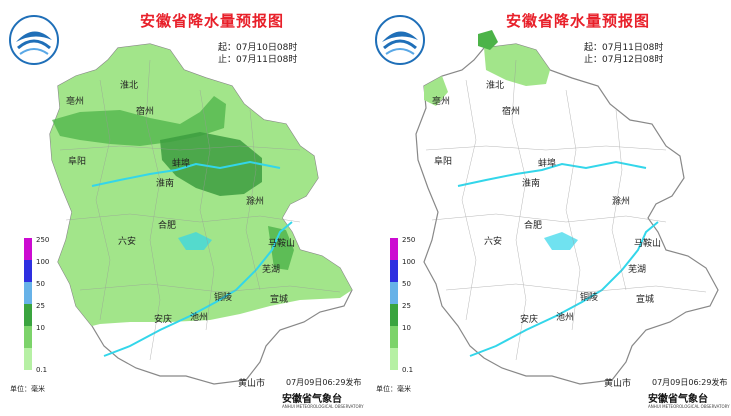  What do you see at coordinates (258, 60) in the screenshot?
I see `end-time: 止：07月11日08时` at bounding box center [258, 60].